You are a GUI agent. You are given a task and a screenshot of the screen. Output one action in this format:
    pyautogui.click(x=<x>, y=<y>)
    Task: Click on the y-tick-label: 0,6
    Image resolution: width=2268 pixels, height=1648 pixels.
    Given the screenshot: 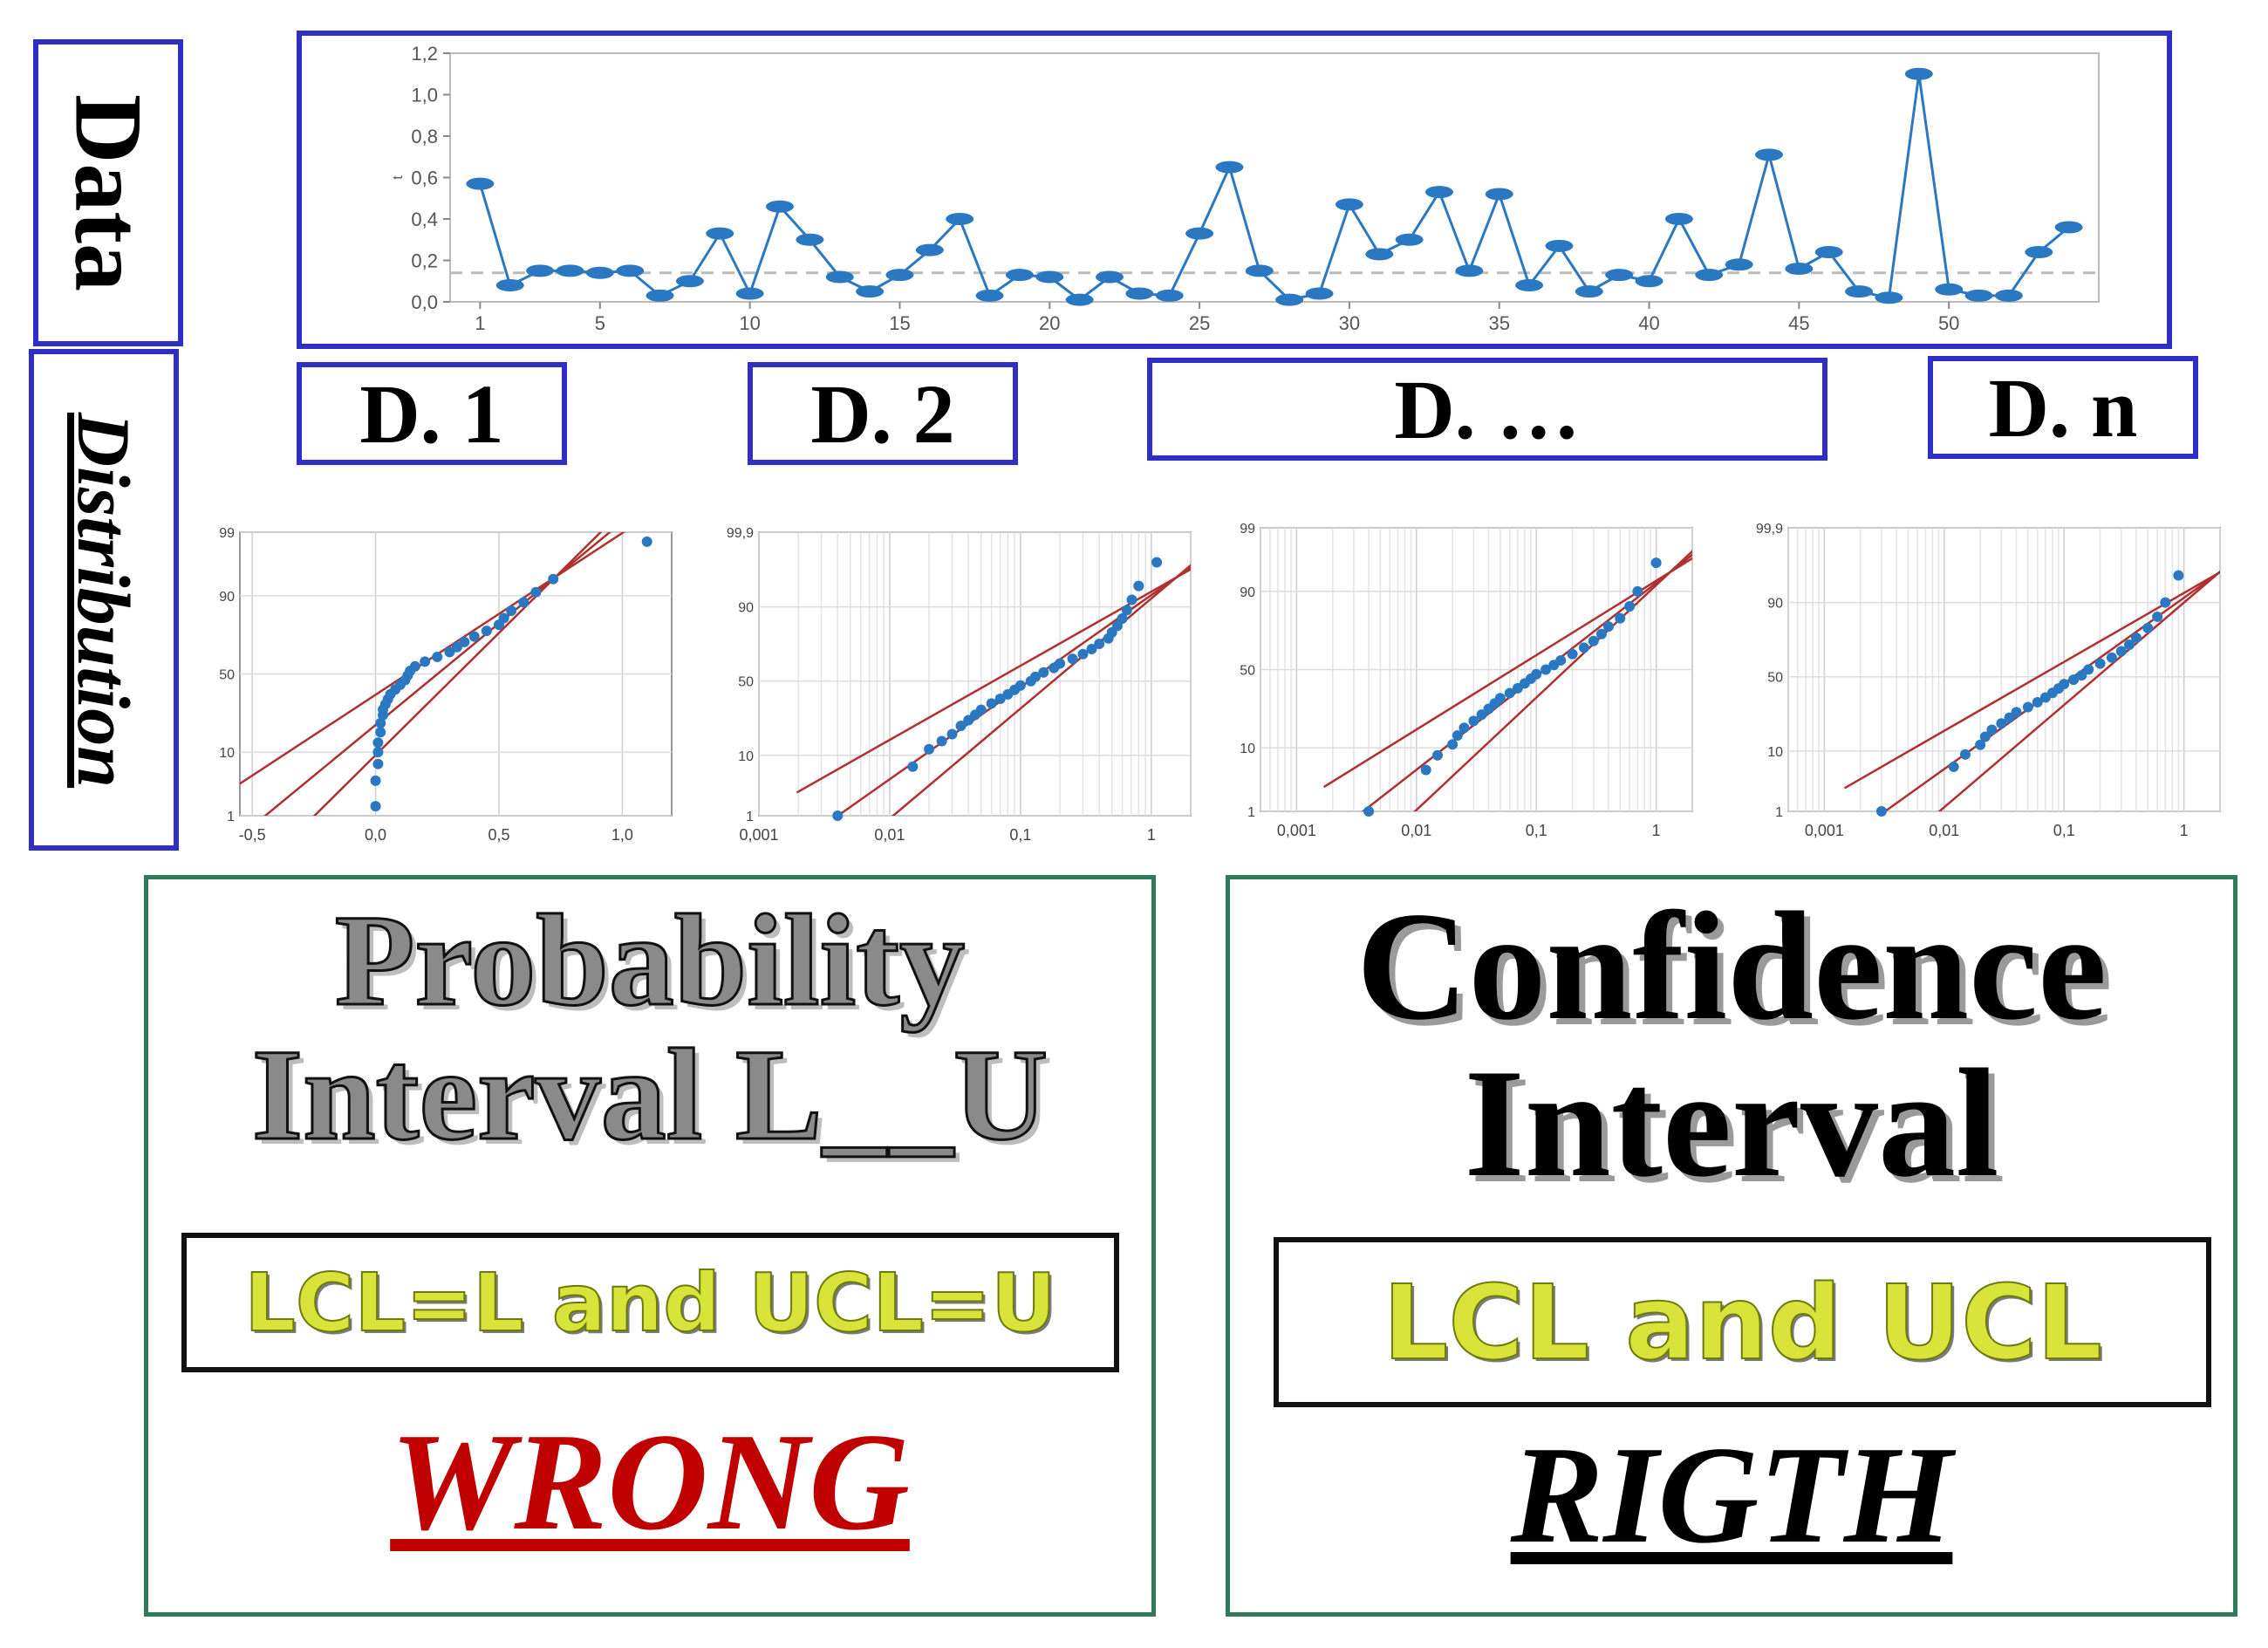 What is the action you would take?
    pyautogui.click(x=424, y=178)
    